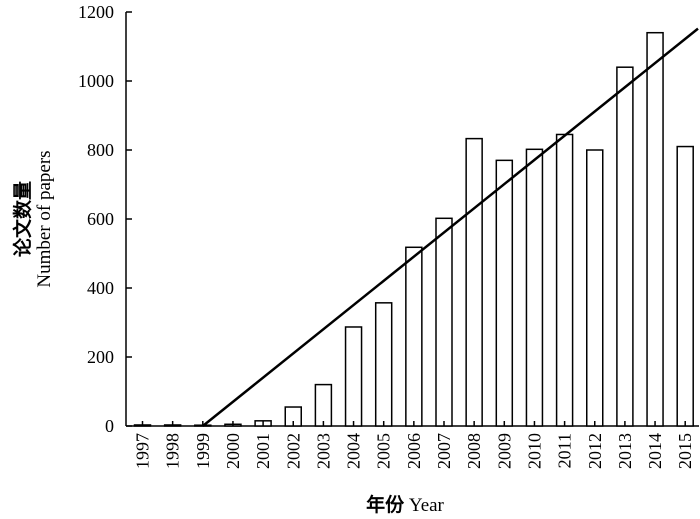 This screenshot has width=700, height=519. Describe the element at coordinates (22, 219) in the screenshot. I see `y-axis-title-cn: 论文数量` at that location.